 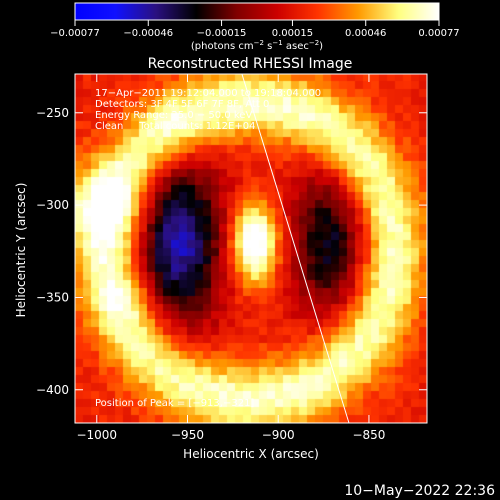 I want to click on x-axis-label: Heliocentric X (arcsec), so click(x=251, y=454).